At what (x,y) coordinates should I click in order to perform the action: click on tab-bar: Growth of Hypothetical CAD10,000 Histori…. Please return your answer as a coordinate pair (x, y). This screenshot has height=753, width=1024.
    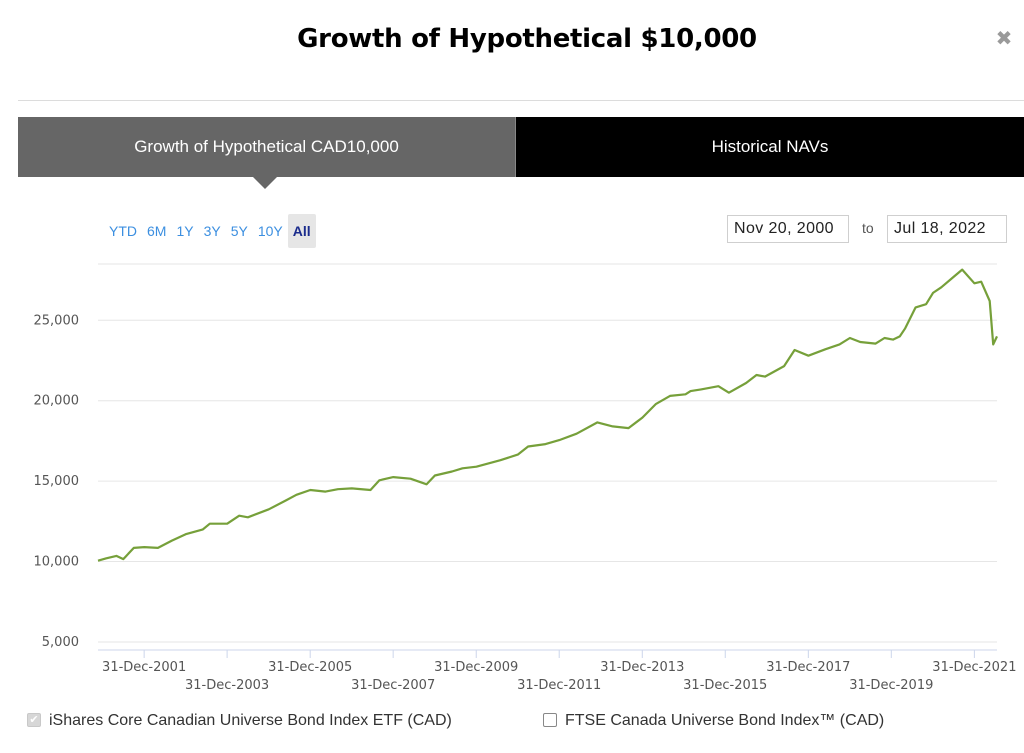
    Looking at the image, I should click on (521, 147).